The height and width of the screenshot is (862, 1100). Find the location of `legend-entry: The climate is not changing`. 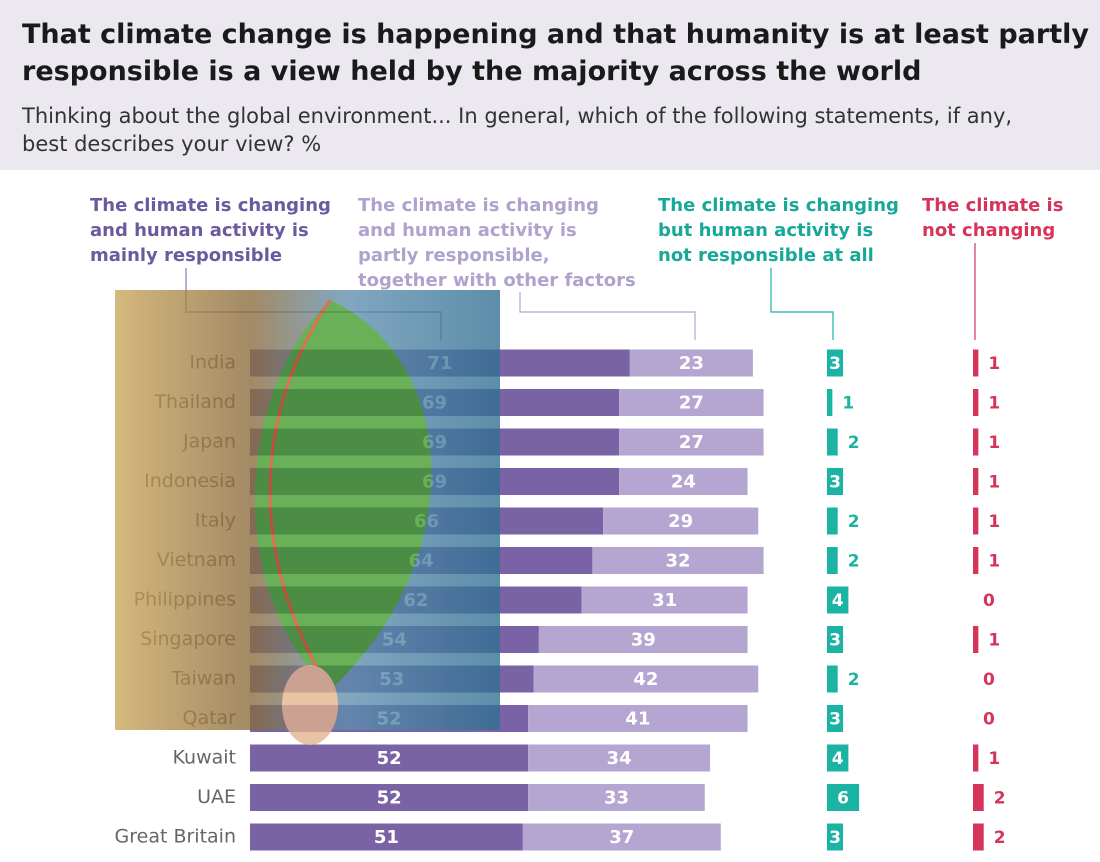

legend-entry: The climate is not changing is located at coordinates (993, 218).